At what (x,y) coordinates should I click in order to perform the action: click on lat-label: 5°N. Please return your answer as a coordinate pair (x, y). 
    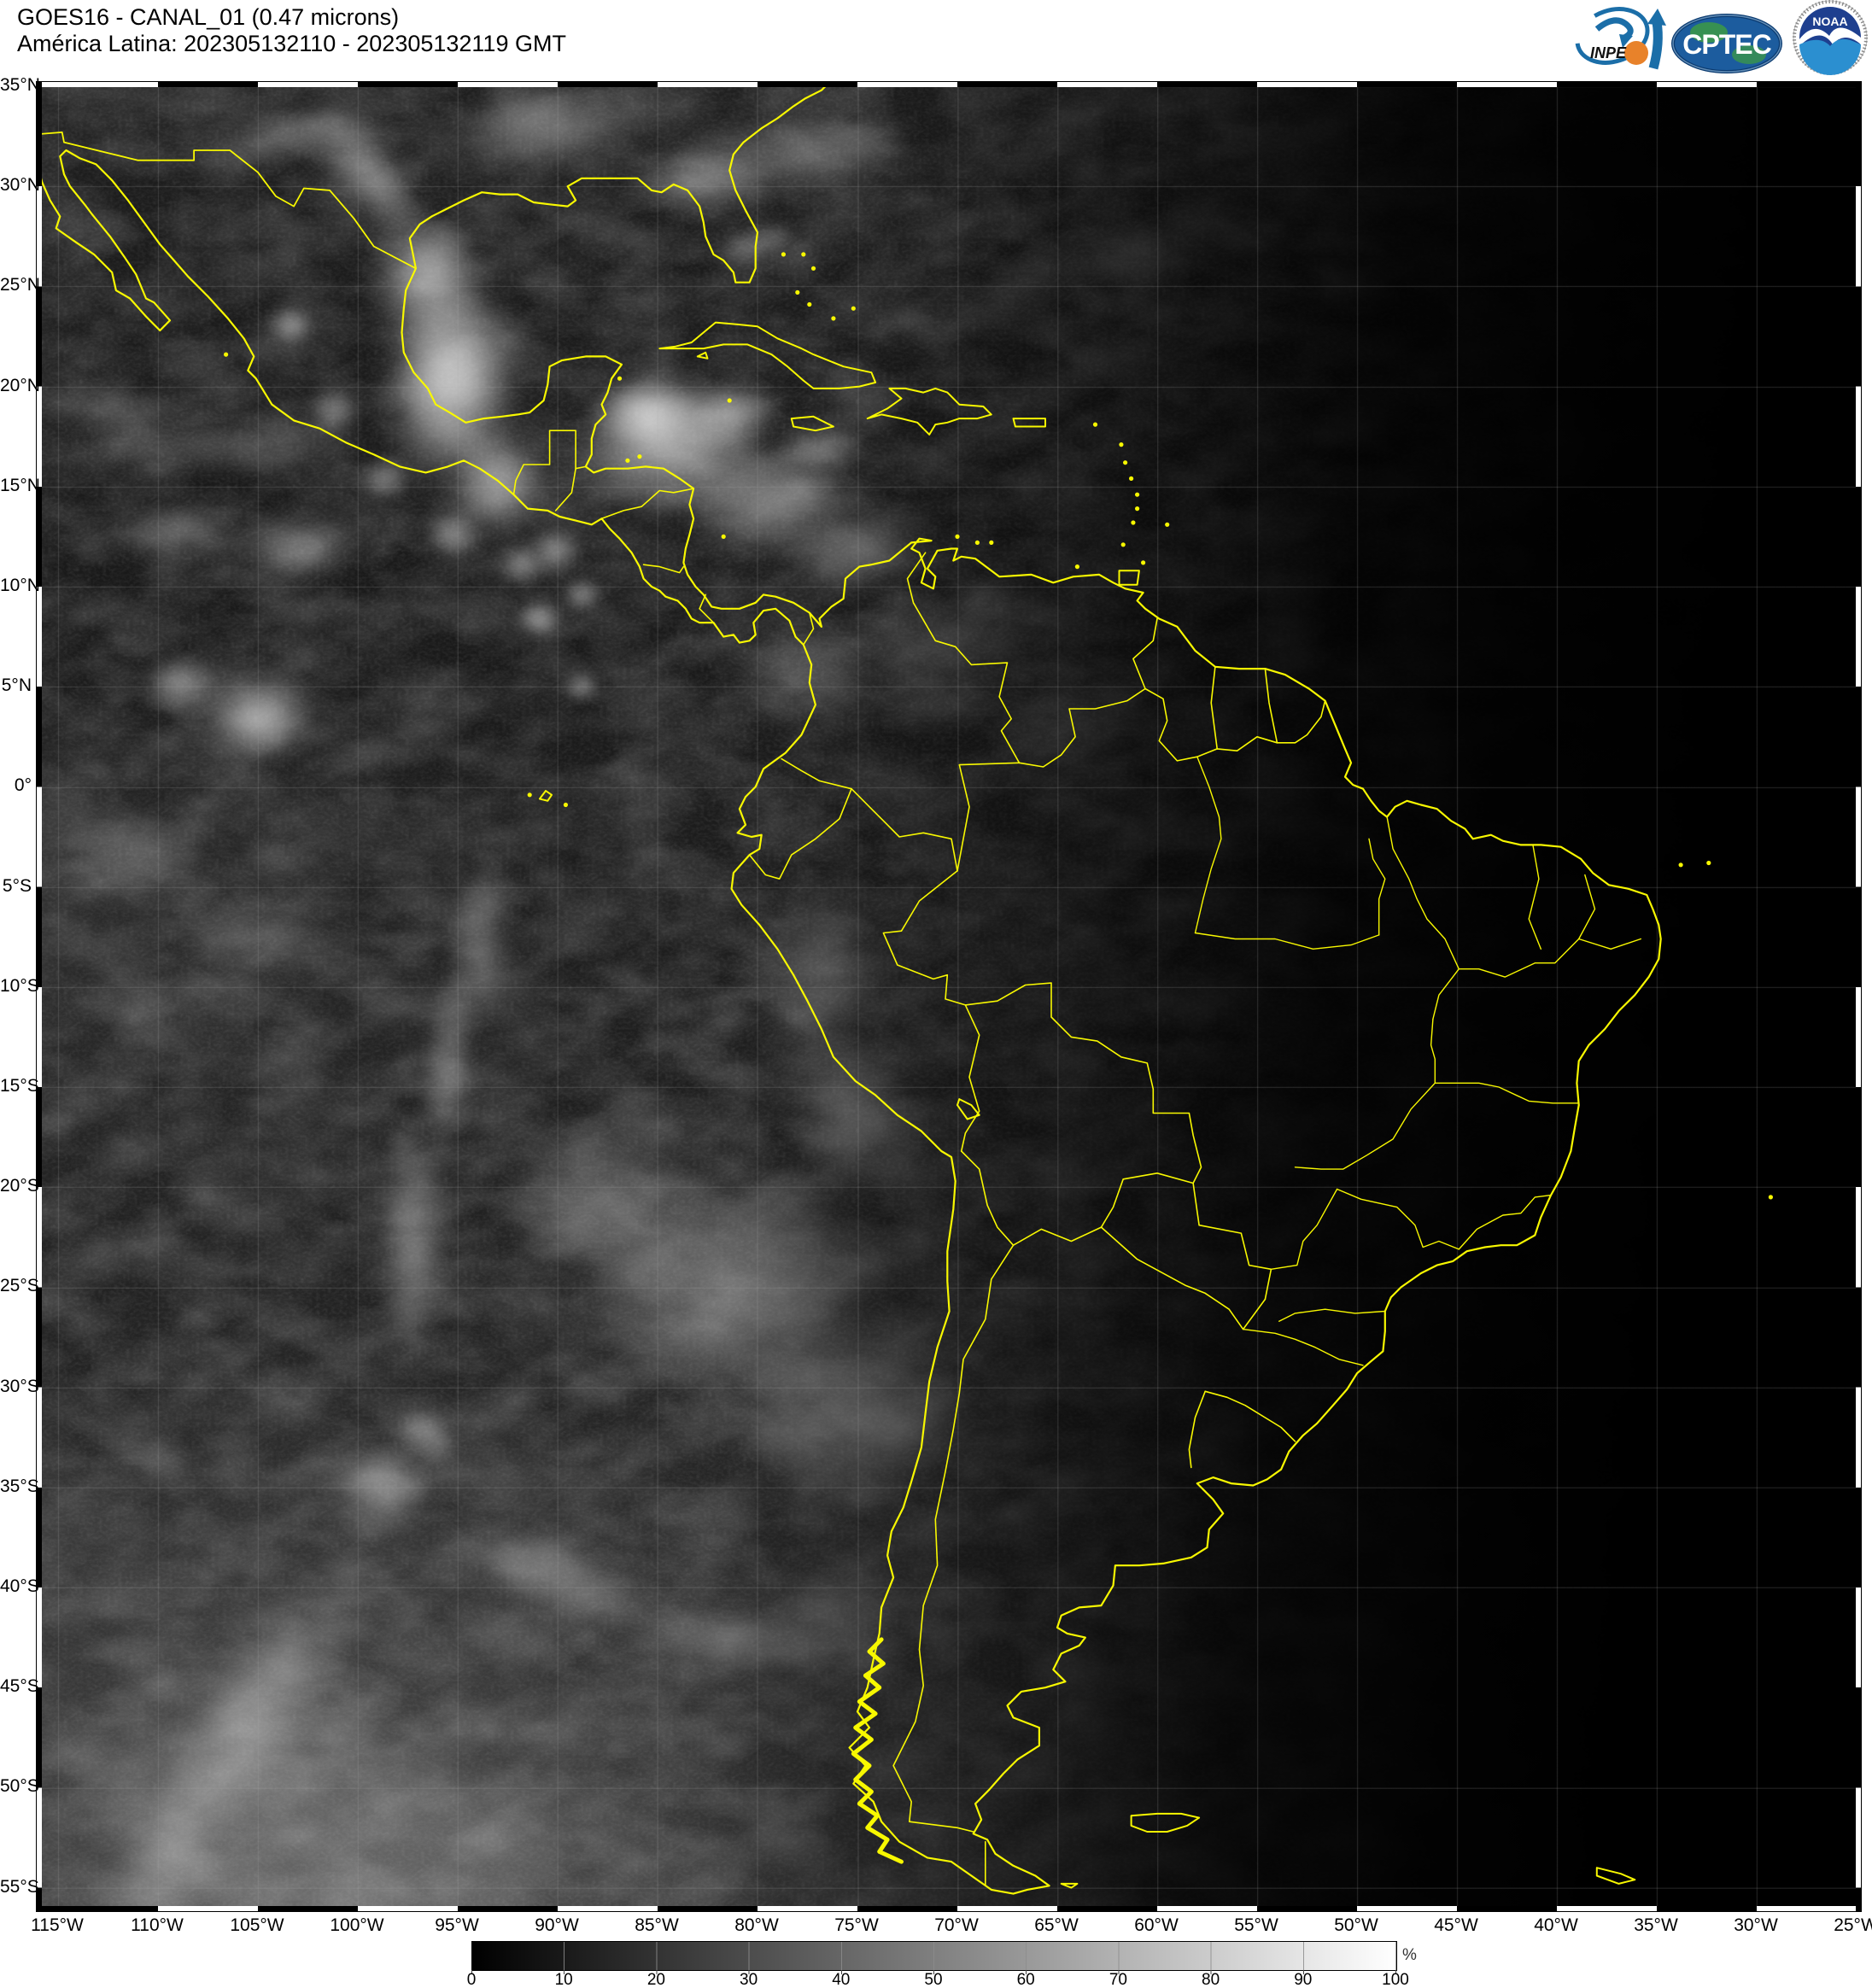
    Looking at the image, I should click on (16, 685).